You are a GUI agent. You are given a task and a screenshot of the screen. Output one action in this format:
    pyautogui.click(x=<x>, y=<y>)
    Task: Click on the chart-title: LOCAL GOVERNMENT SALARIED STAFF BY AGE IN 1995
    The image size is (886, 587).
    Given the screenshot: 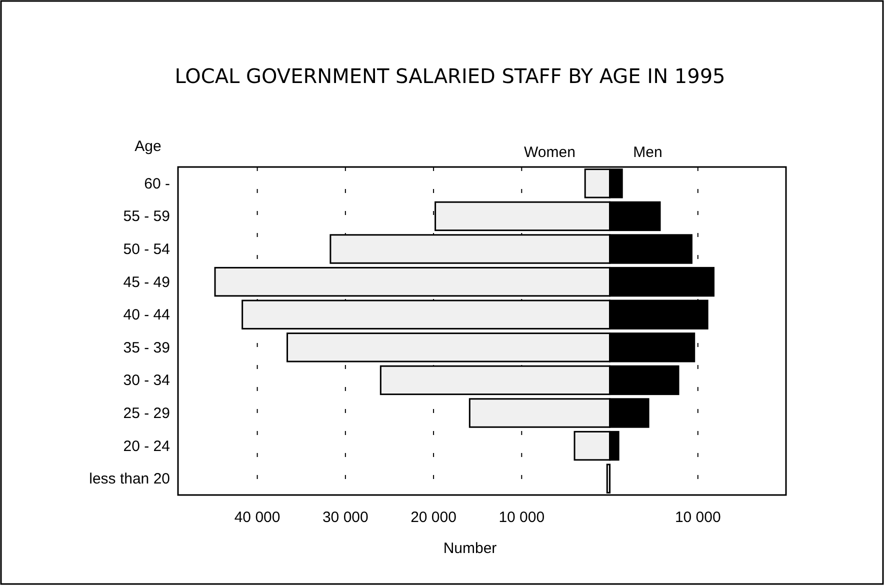 What is the action you would take?
    pyautogui.click(x=450, y=76)
    